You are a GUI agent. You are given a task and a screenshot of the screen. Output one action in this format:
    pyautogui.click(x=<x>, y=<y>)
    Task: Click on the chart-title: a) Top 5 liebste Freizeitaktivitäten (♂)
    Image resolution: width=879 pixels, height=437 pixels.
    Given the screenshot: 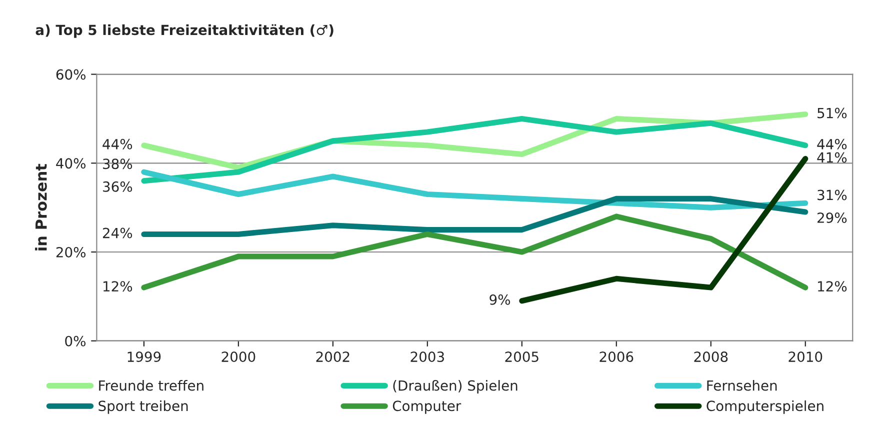 What is the action you would take?
    pyautogui.click(x=185, y=31)
    